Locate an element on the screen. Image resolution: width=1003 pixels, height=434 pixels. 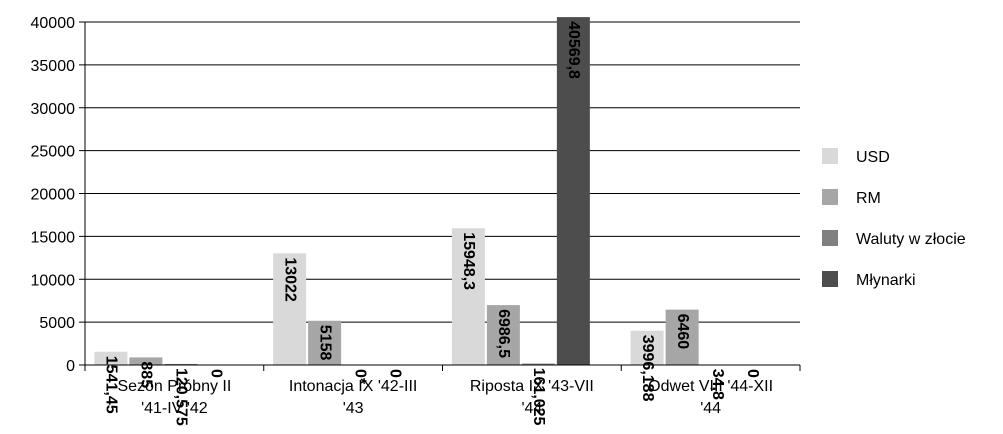
data-label: 161,025 is located at coordinates (538, 397).